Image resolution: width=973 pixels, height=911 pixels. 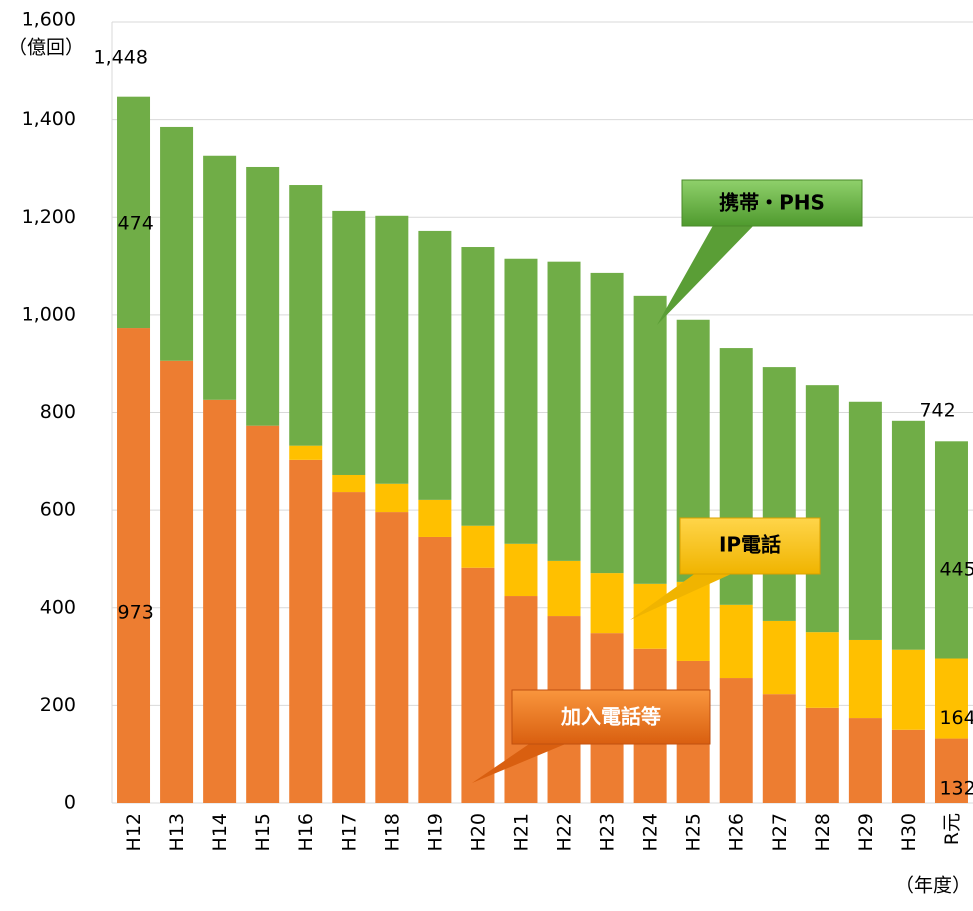 What do you see at coordinates (956, 718) in the screenshot?
I see `data-label: 164` at bounding box center [956, 718].